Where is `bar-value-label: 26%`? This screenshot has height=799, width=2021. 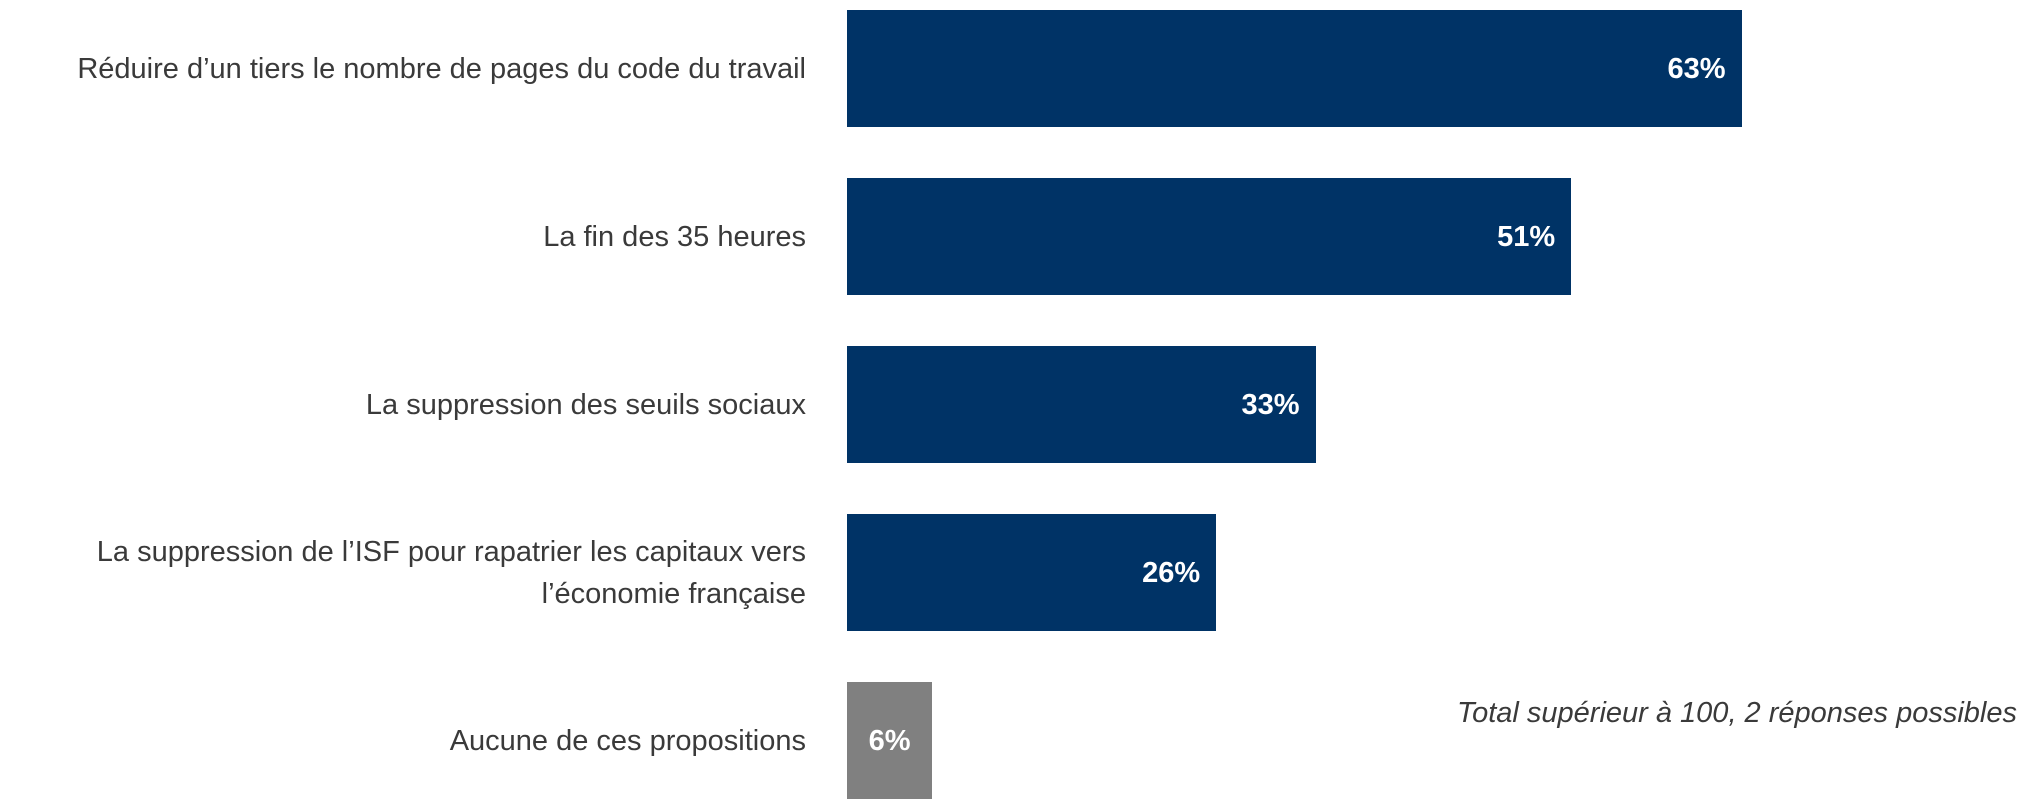 bar-value-label: 26% is located at coordinates (1171, 572).